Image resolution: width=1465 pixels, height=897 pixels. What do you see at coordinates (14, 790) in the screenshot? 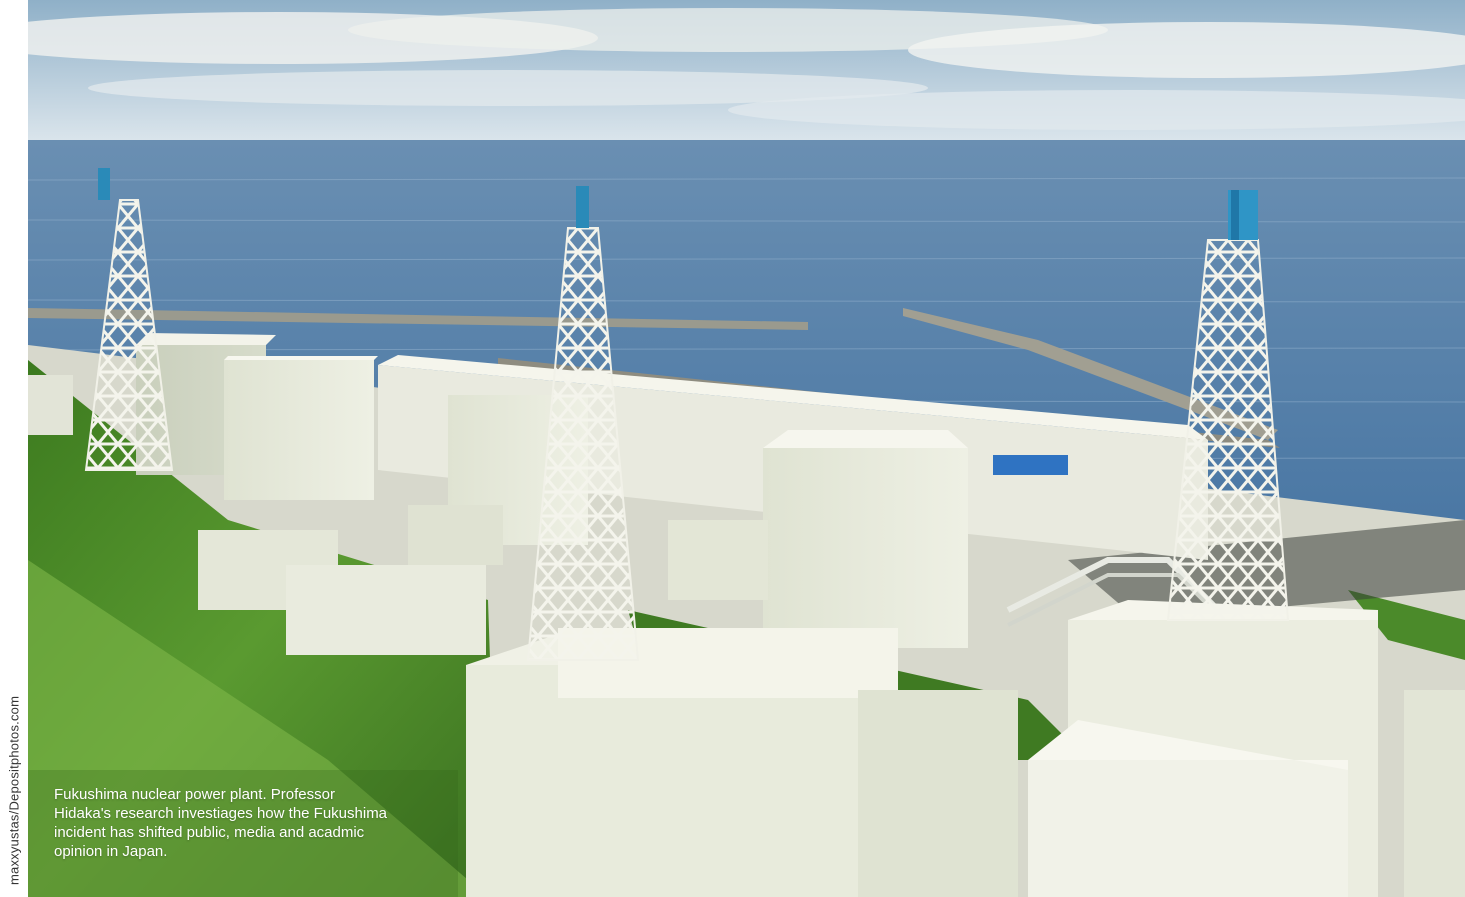
I see `photo-credit: maxxyustas/Depositphotos.com` at bounding box center [14, 790].